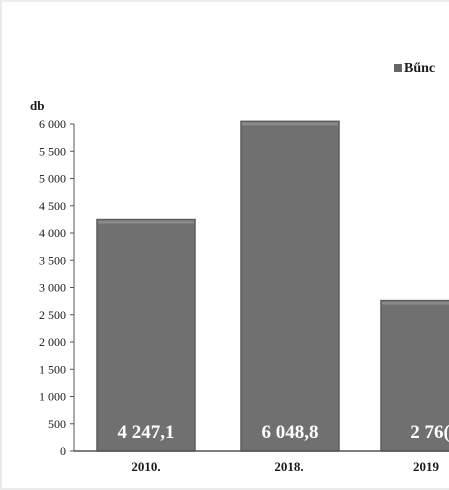 The image size is (449, 490). I want to click on legend-swatch, so click(398, 68).